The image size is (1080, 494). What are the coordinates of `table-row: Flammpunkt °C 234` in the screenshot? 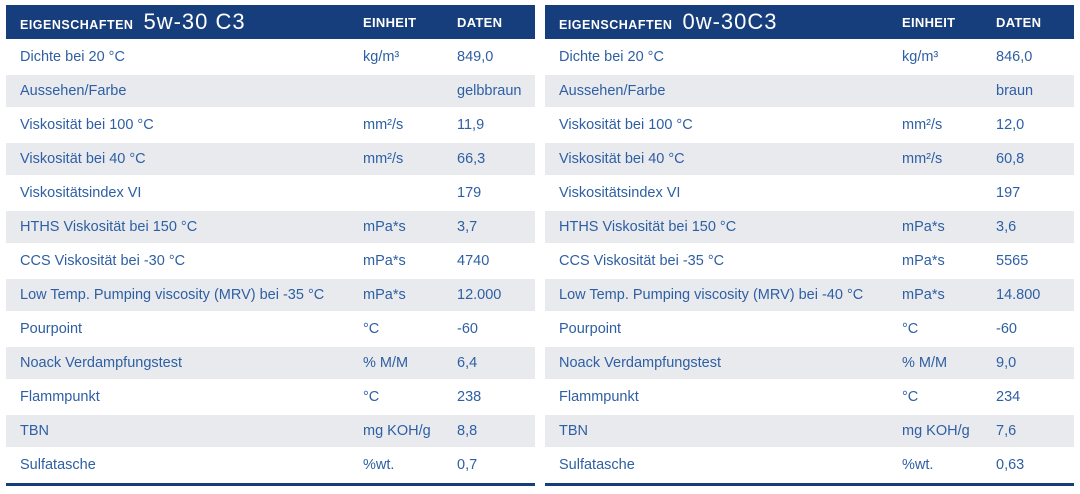 It's located at (809, 397).